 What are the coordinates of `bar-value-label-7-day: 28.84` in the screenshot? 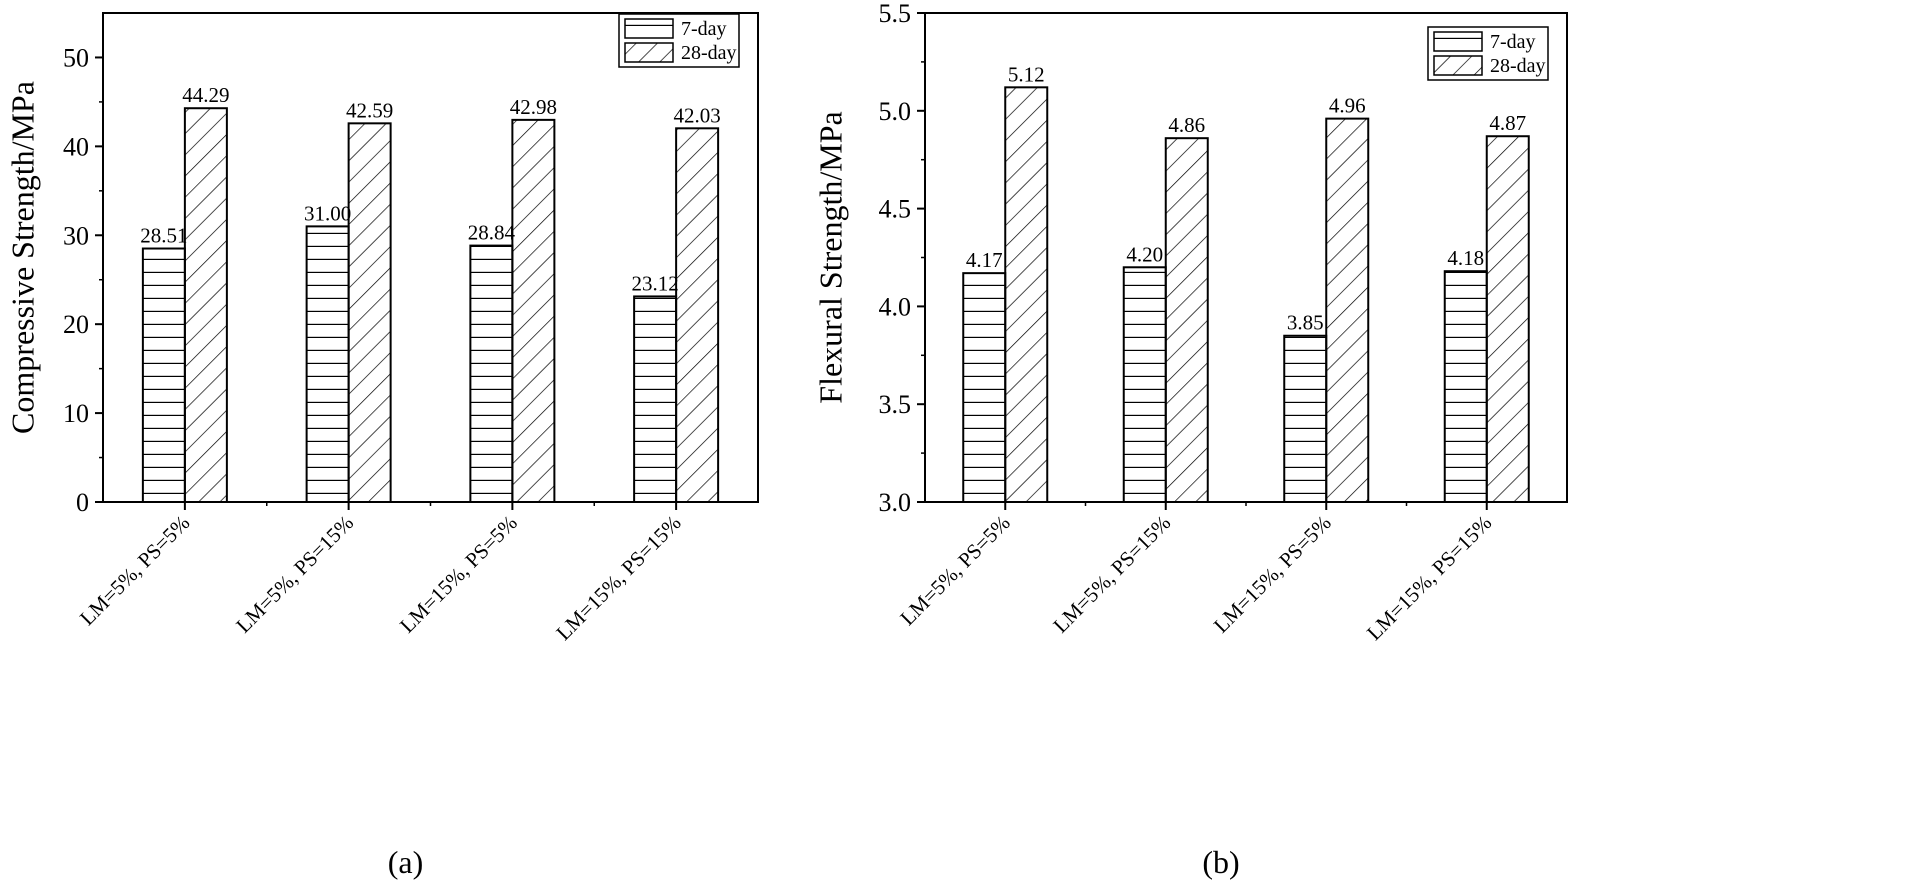 It's located at (492, 233).